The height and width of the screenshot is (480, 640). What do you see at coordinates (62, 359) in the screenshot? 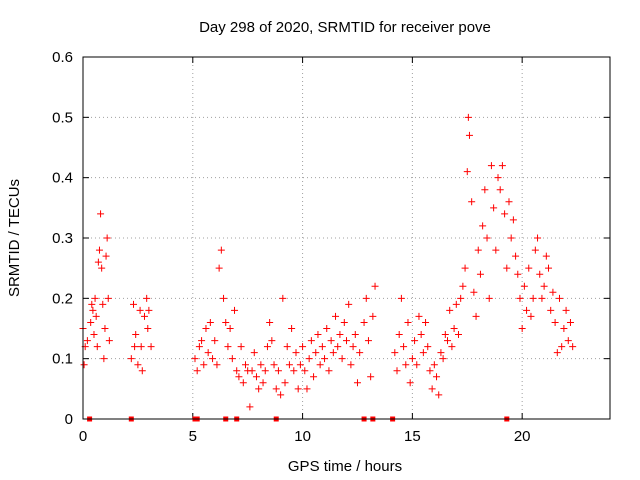
I see `y-tick-label: 0.1` at bounding box center [62, 359].